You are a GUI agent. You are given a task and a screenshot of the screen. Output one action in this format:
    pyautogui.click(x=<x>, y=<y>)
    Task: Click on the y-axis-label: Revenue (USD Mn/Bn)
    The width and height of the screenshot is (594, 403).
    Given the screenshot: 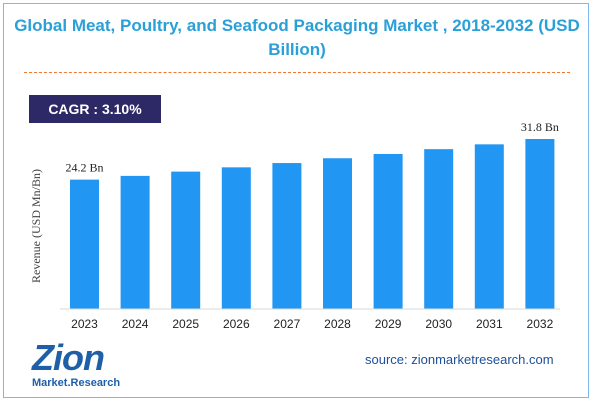 What is the action you would take?
    pyautogui.click(x=36, y=226)
    